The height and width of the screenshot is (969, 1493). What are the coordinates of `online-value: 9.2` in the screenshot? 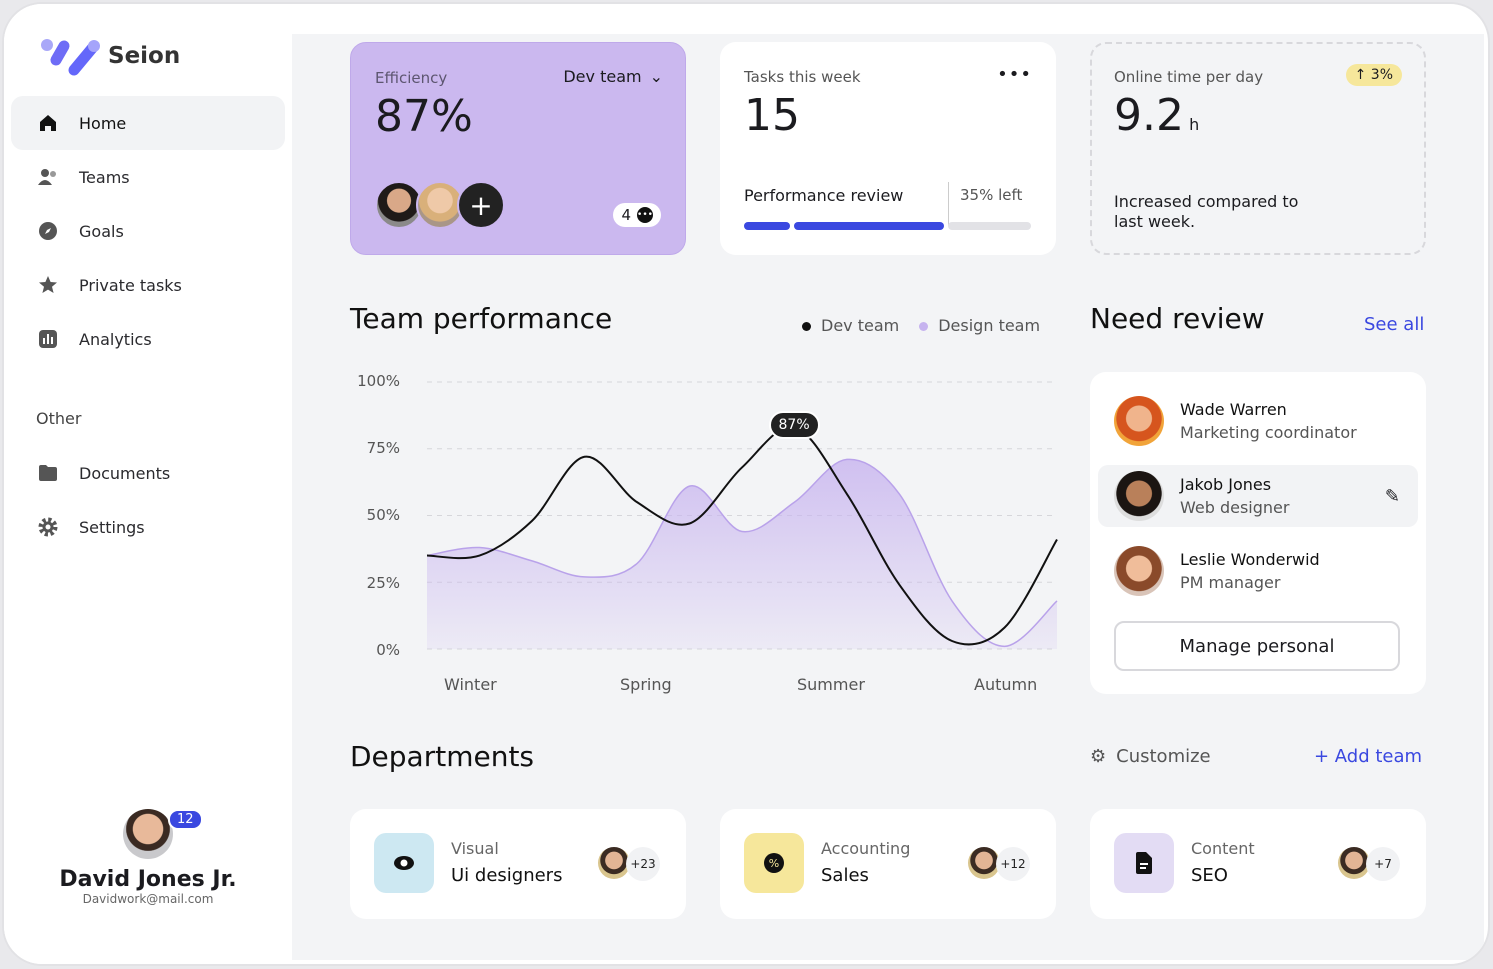 It's located at (1149, 115).